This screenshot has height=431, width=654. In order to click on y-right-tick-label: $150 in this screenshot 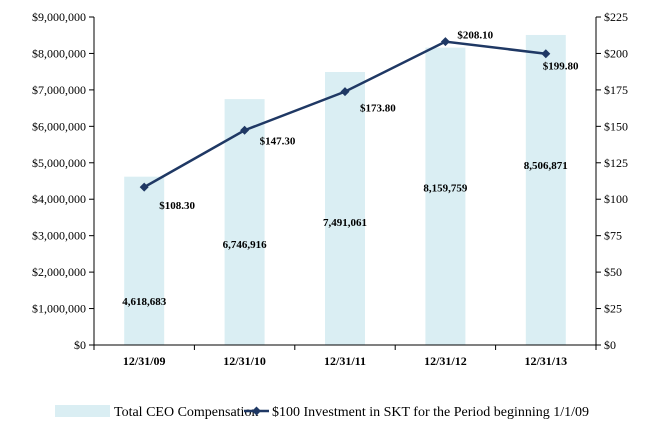, I will do `click(616, 126)`.